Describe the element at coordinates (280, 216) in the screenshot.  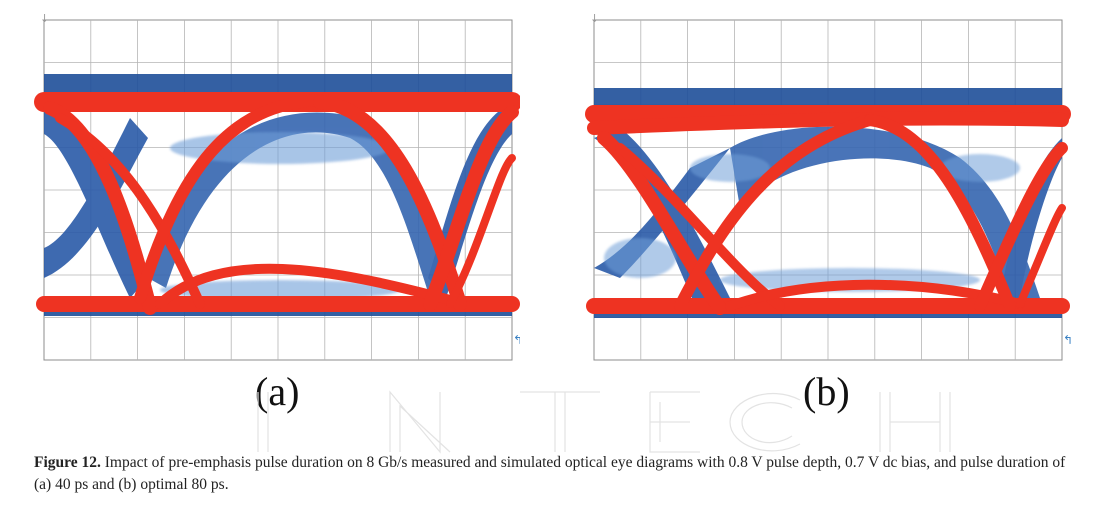
I see `measured-eye-halo` at that location.